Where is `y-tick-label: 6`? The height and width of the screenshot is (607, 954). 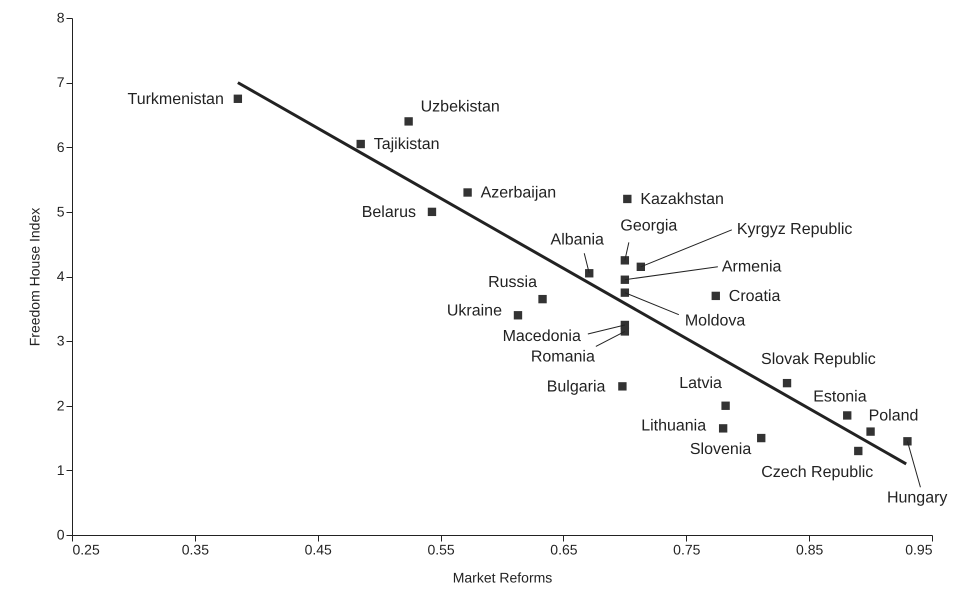
y-tick-label: 6 is located at coordinates (60, 146).